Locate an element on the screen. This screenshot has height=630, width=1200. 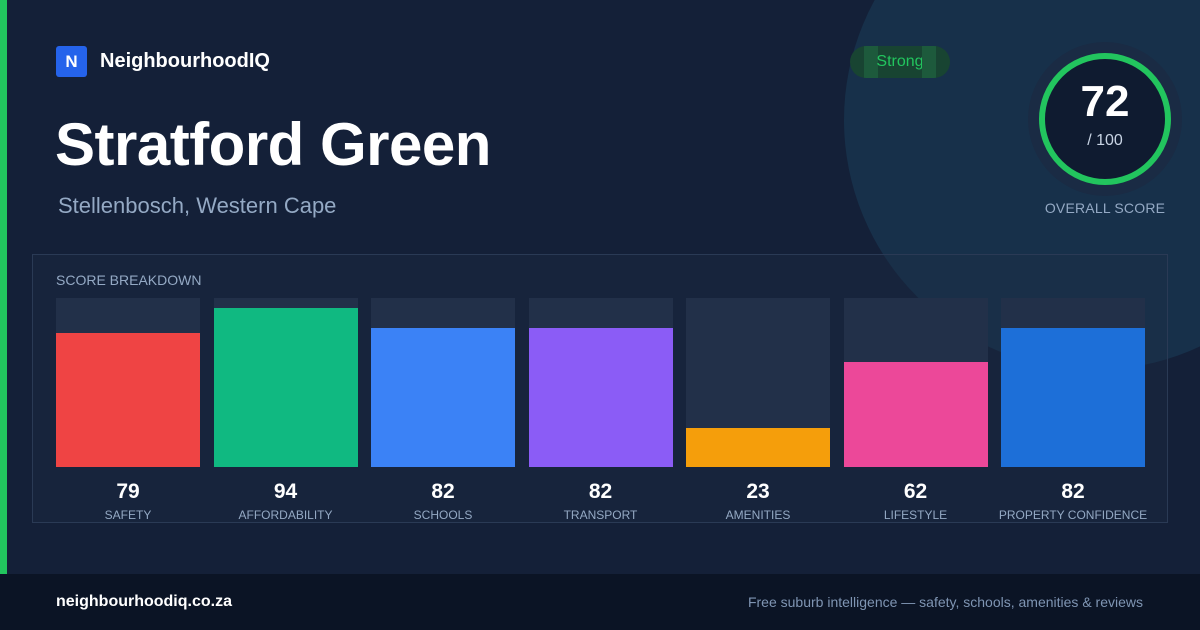
footer-url: neighbourhoodiq.co.za is located at coordinates (144, 601).